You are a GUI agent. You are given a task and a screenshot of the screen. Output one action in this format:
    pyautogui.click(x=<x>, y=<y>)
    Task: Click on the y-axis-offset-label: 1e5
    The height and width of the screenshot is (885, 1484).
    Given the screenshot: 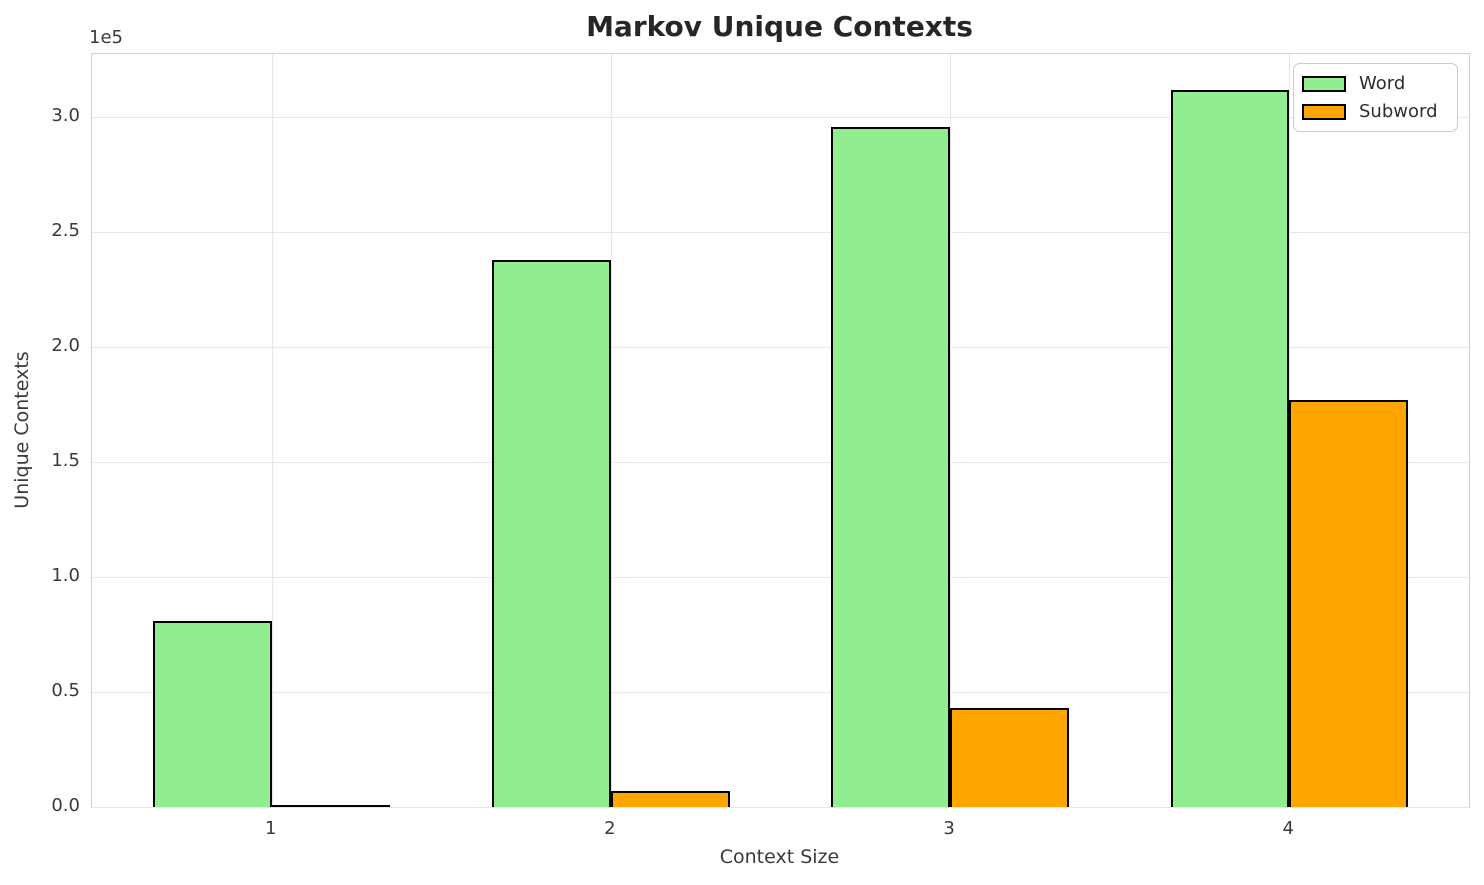 What is the action you would take?
    pyautogui.click(x=106, y=37)
    